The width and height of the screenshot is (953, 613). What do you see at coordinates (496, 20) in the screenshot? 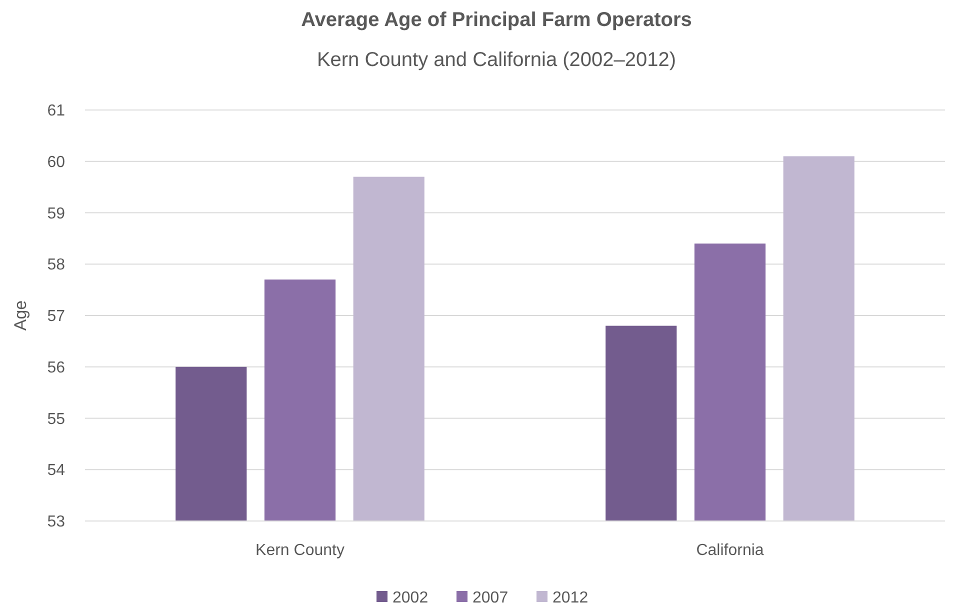
I see `chart-title: Average Age of Principal Farm Operators` at bounding box center [496, 20].